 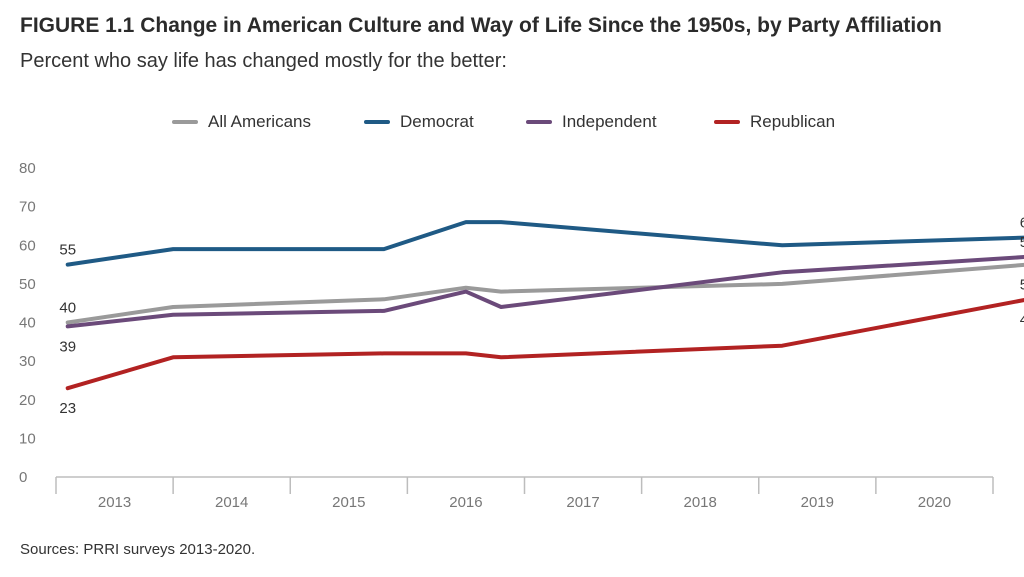 What do you see at coordinates (185, 122) in the screenshot?
I see `legend-swatch-all-americans` at bounding box center [185, 122].